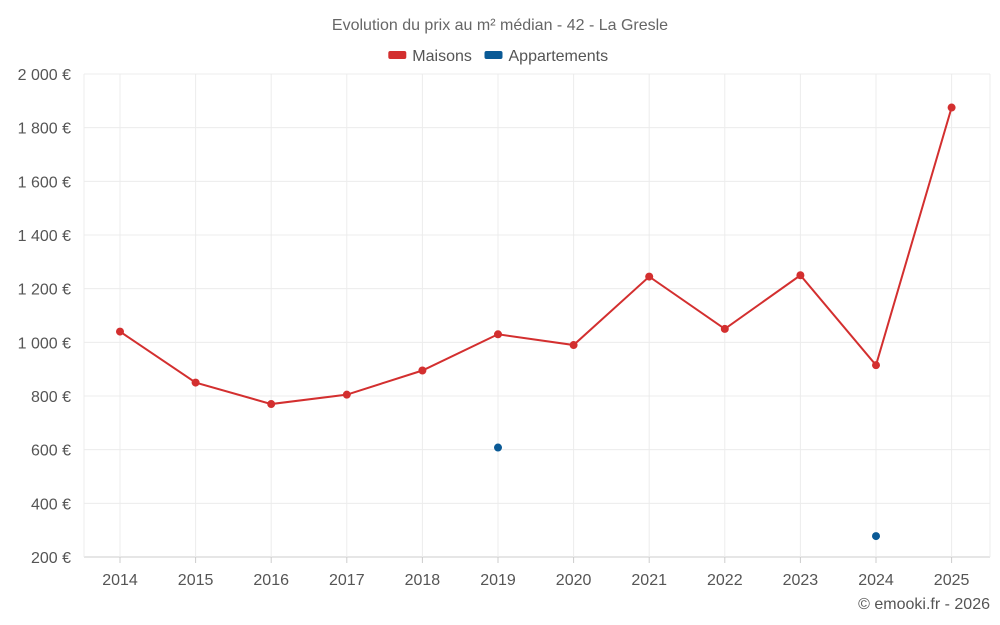 The height and width of the screenshot is (625, 1000). What do you see at coordinates (44, 236) in the screenshot?
I see `y-tick-label: 1 400 €` at bounding box center [44, 236].